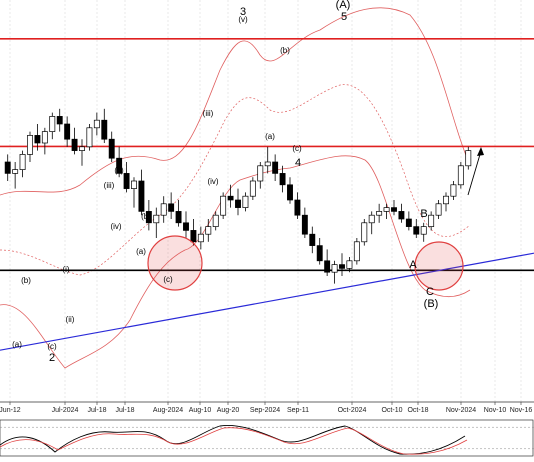  I want to click on x-tick-label-14: Nov-16, so click(521, 410).